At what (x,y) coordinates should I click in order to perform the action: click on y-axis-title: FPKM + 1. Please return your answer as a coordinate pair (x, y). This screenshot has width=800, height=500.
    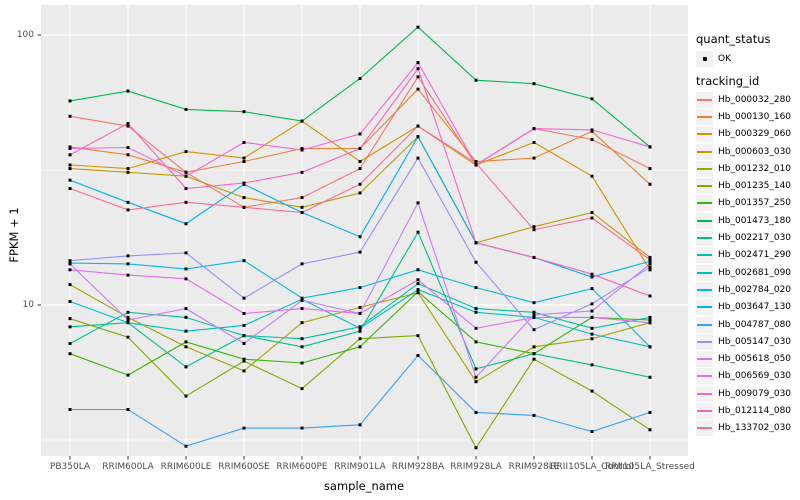
    Looking at the image, I should click on (14, 235).